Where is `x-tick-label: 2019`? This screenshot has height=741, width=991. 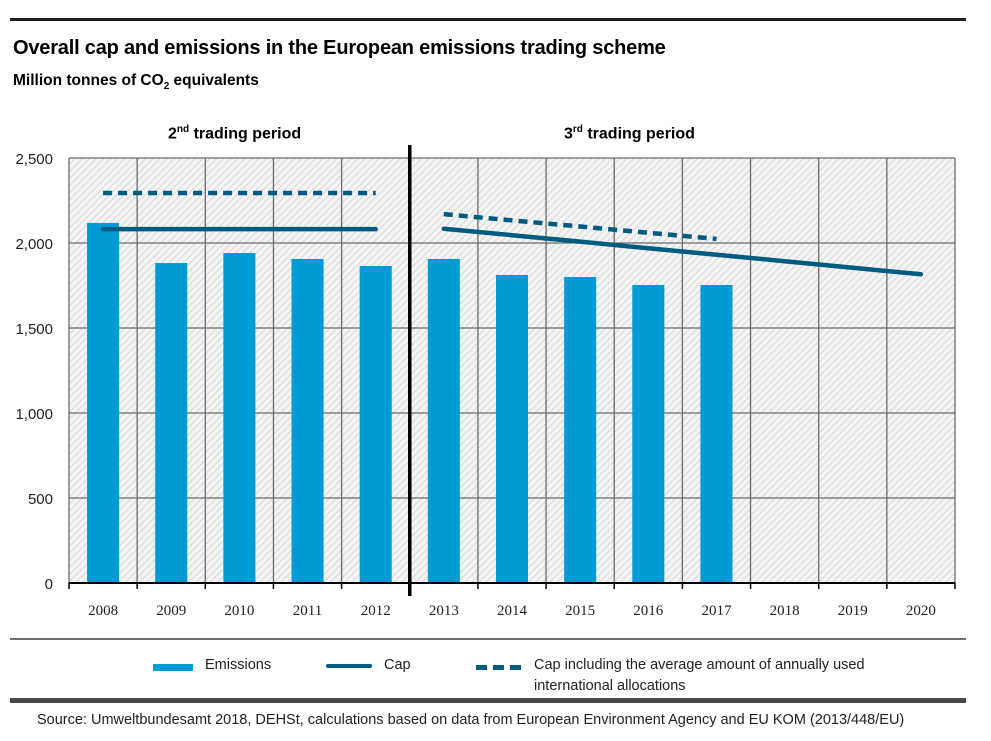
x-tick-label: 2019 is located at coordinates (853, 611).